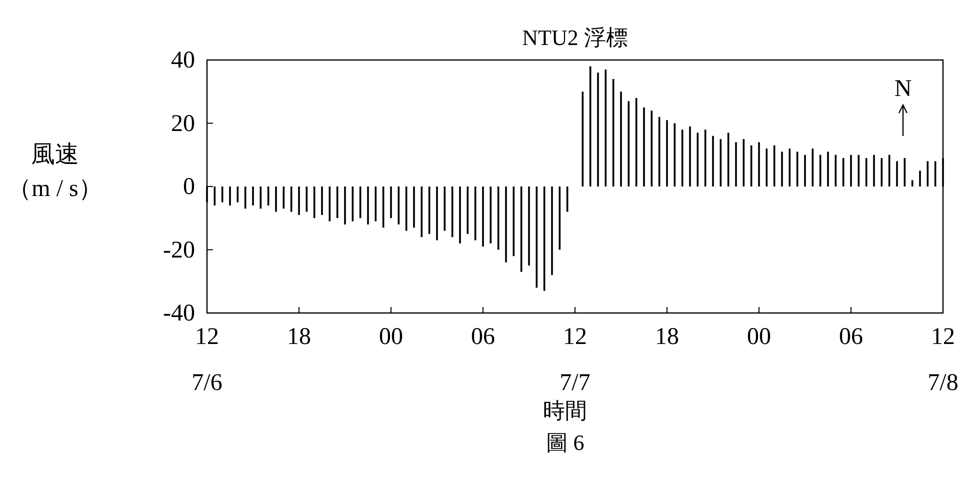  Describe the element at coordinates (179, 250) in the screenshot. I see `y-tick-label: -20` at that location.